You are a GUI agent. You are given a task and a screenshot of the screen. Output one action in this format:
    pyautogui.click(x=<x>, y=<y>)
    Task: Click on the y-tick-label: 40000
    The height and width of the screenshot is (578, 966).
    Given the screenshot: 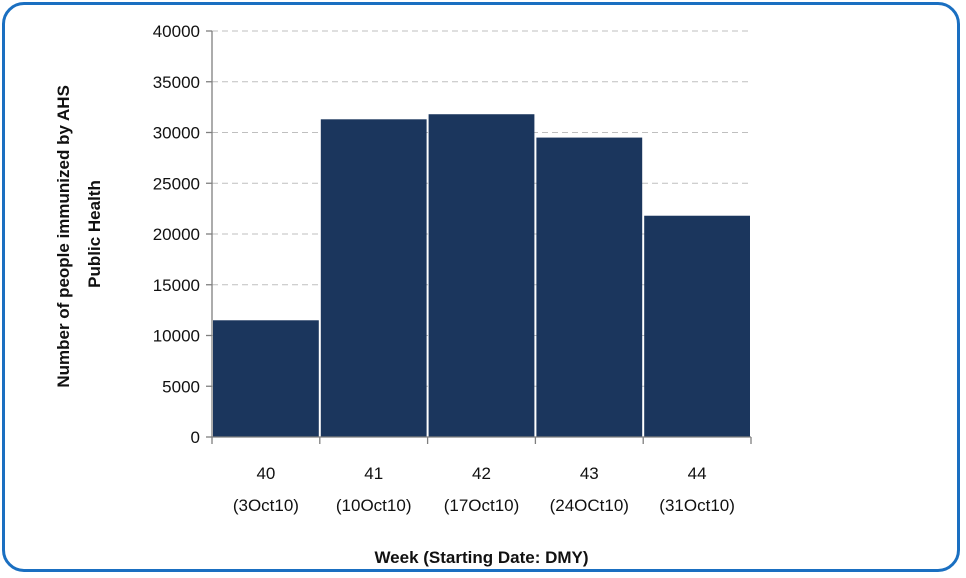 What is the action you would take?
    pyautogui.click(x=176, y=31)
    